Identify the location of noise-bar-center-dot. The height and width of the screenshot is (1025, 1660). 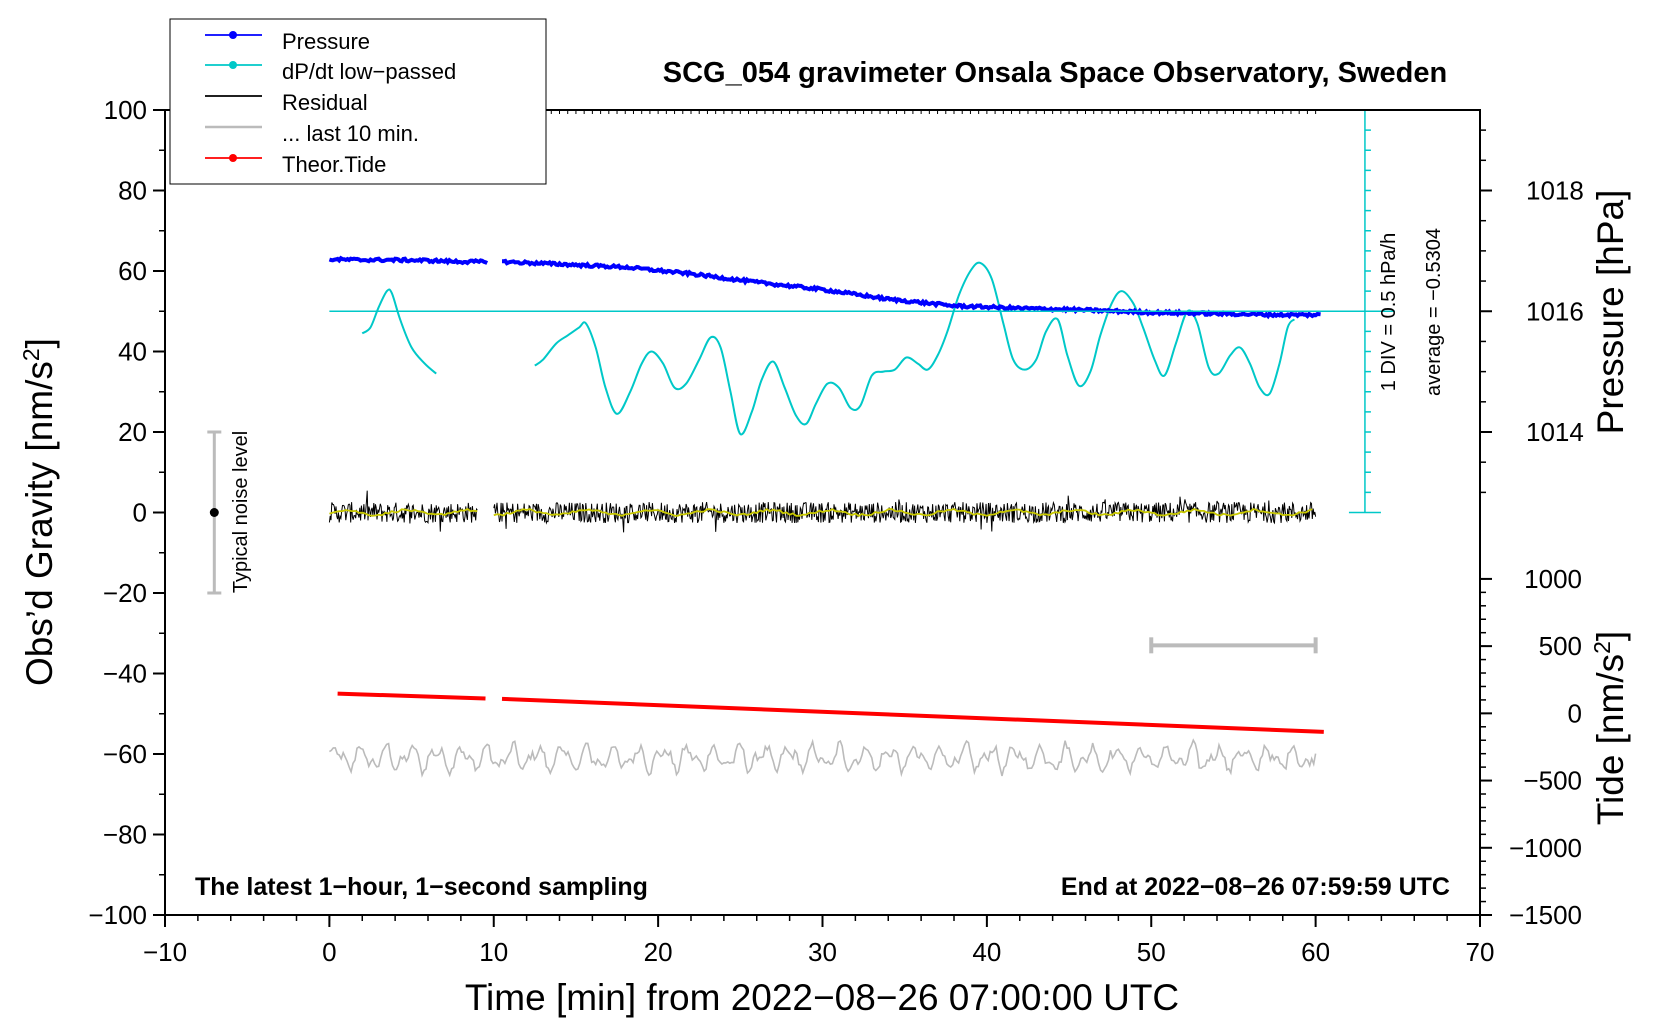
(214, 512).